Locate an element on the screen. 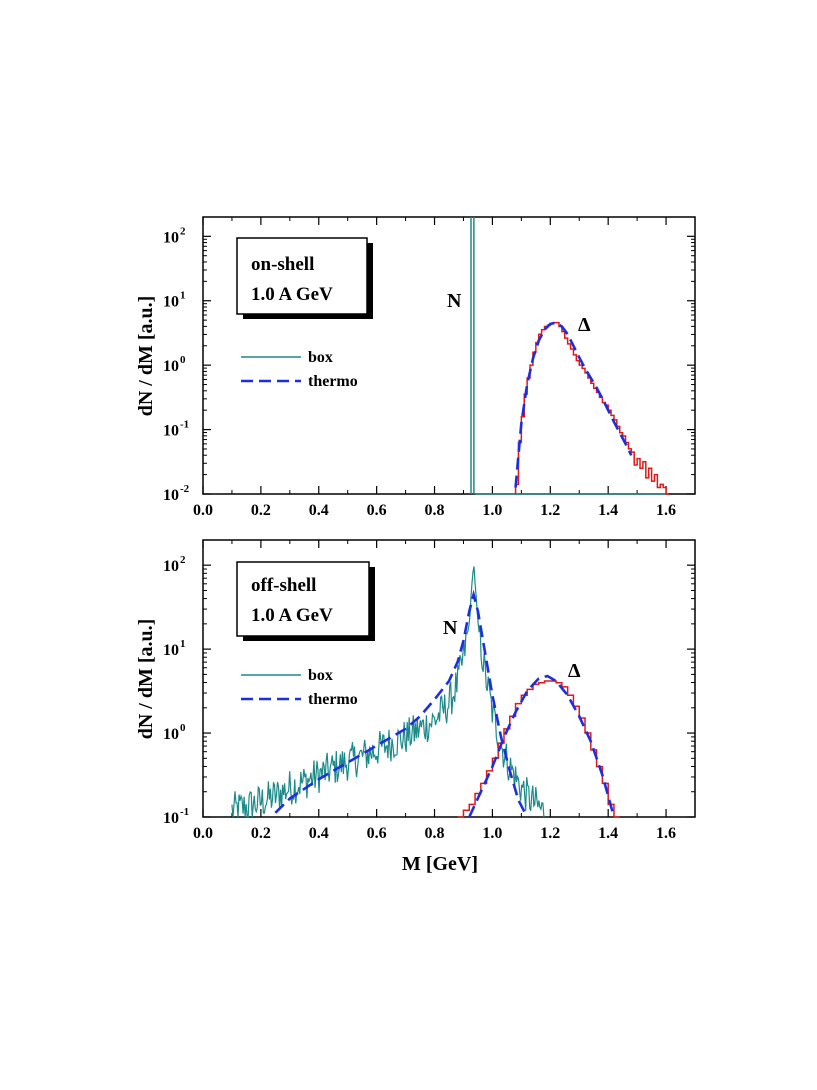 Image resolution: width=817 pixels, height=1090 pixels. x-axis-title: M [GeV] is located at coordinates (440, 864).